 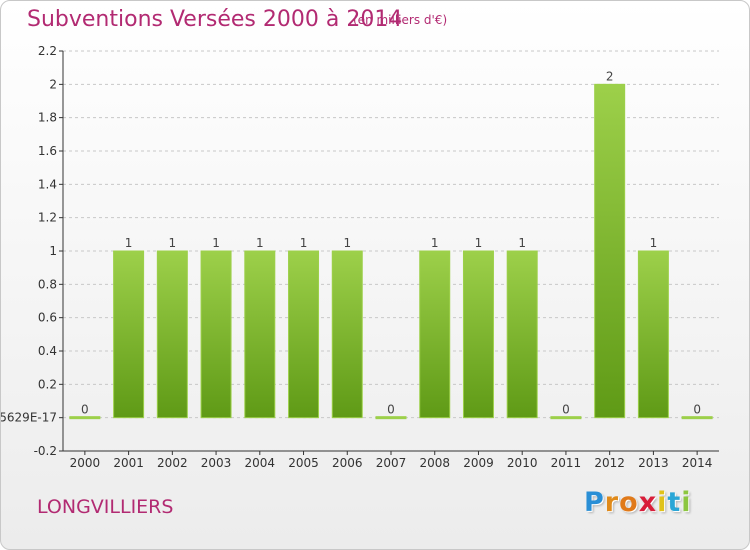 I want to click on x-tick-label: 2012, so click(x=609, y=463).